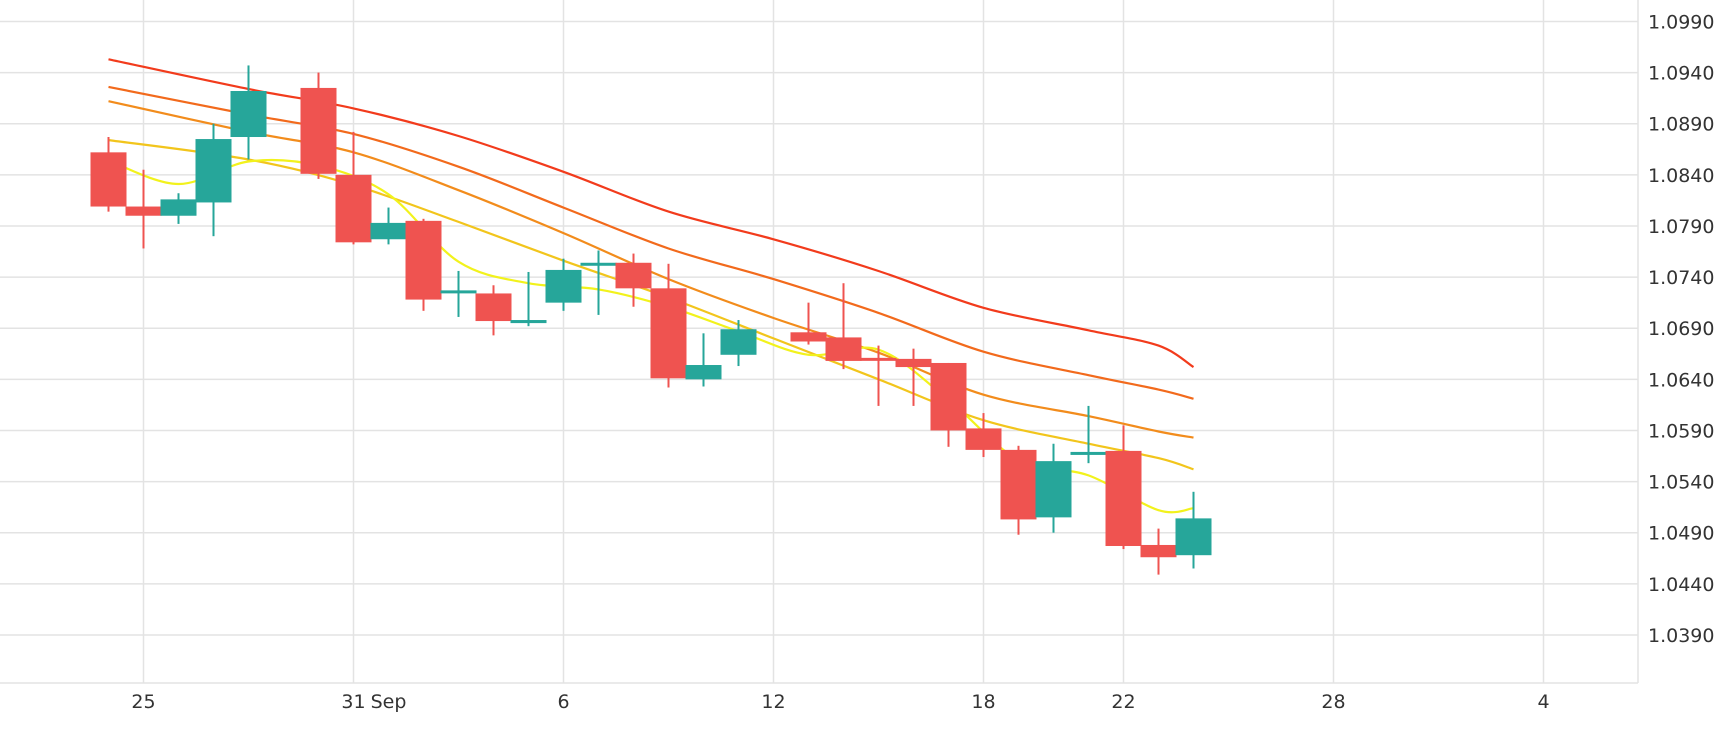  Describe the element at coordinates (1681, 329) in the screenshot. I see `y-tick-label: 1.0690` at that location.